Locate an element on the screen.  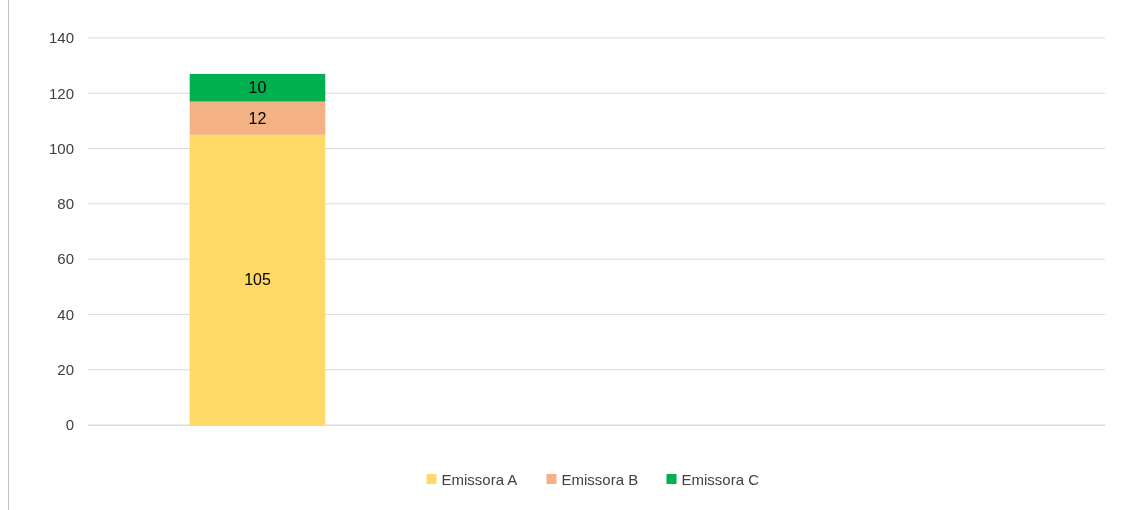
legend-label: Emissora C is located at coordinates (720, 479).